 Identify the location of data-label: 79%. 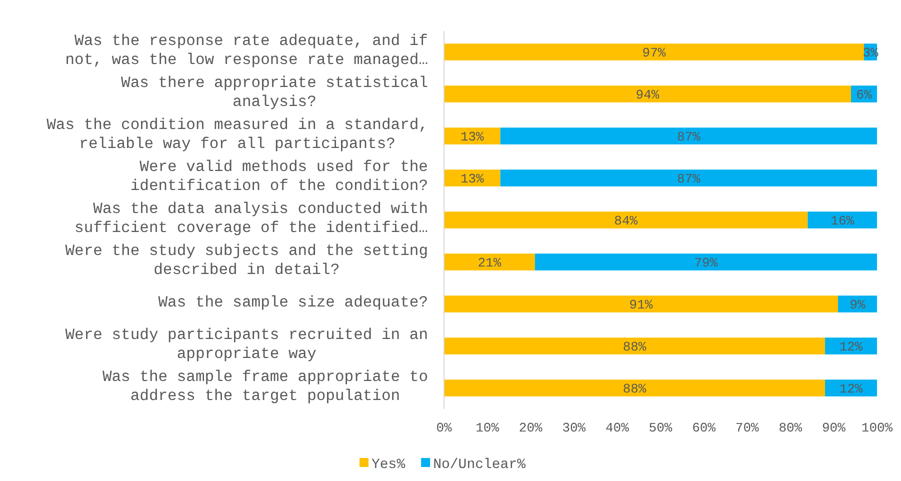
(706, 263).